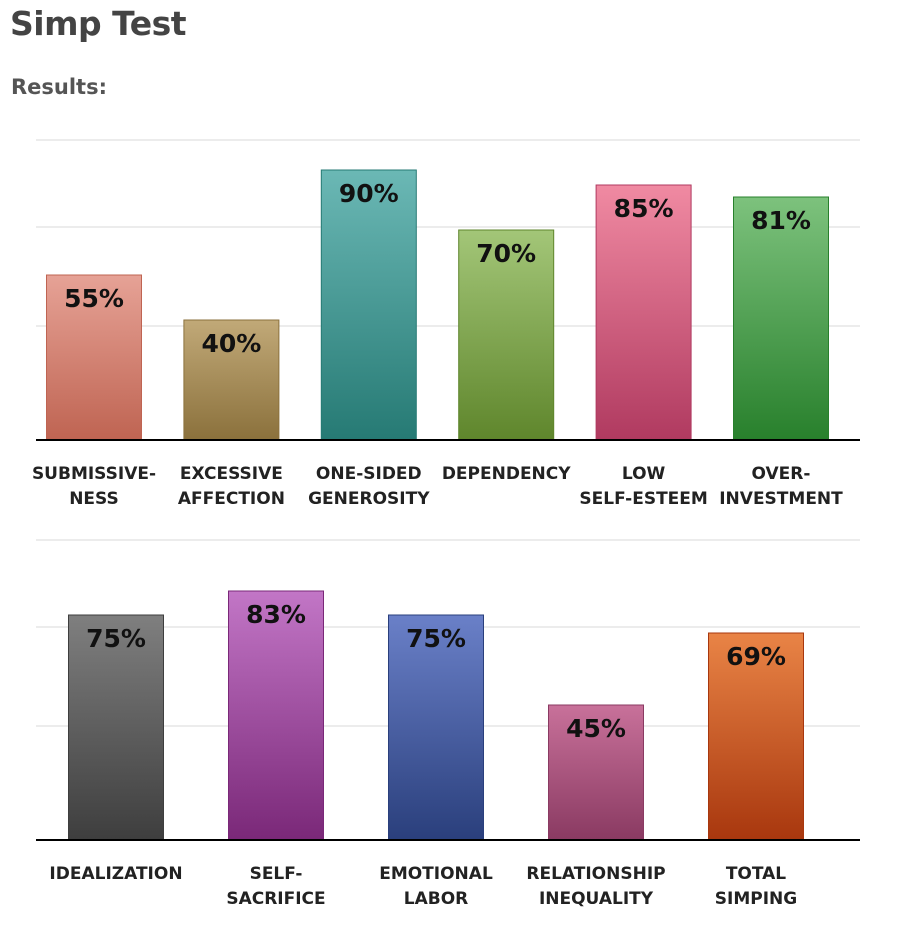  Describe the element at coordinates (756, 874) in the screenshot. I see `category-label: TOTAL` at that location.